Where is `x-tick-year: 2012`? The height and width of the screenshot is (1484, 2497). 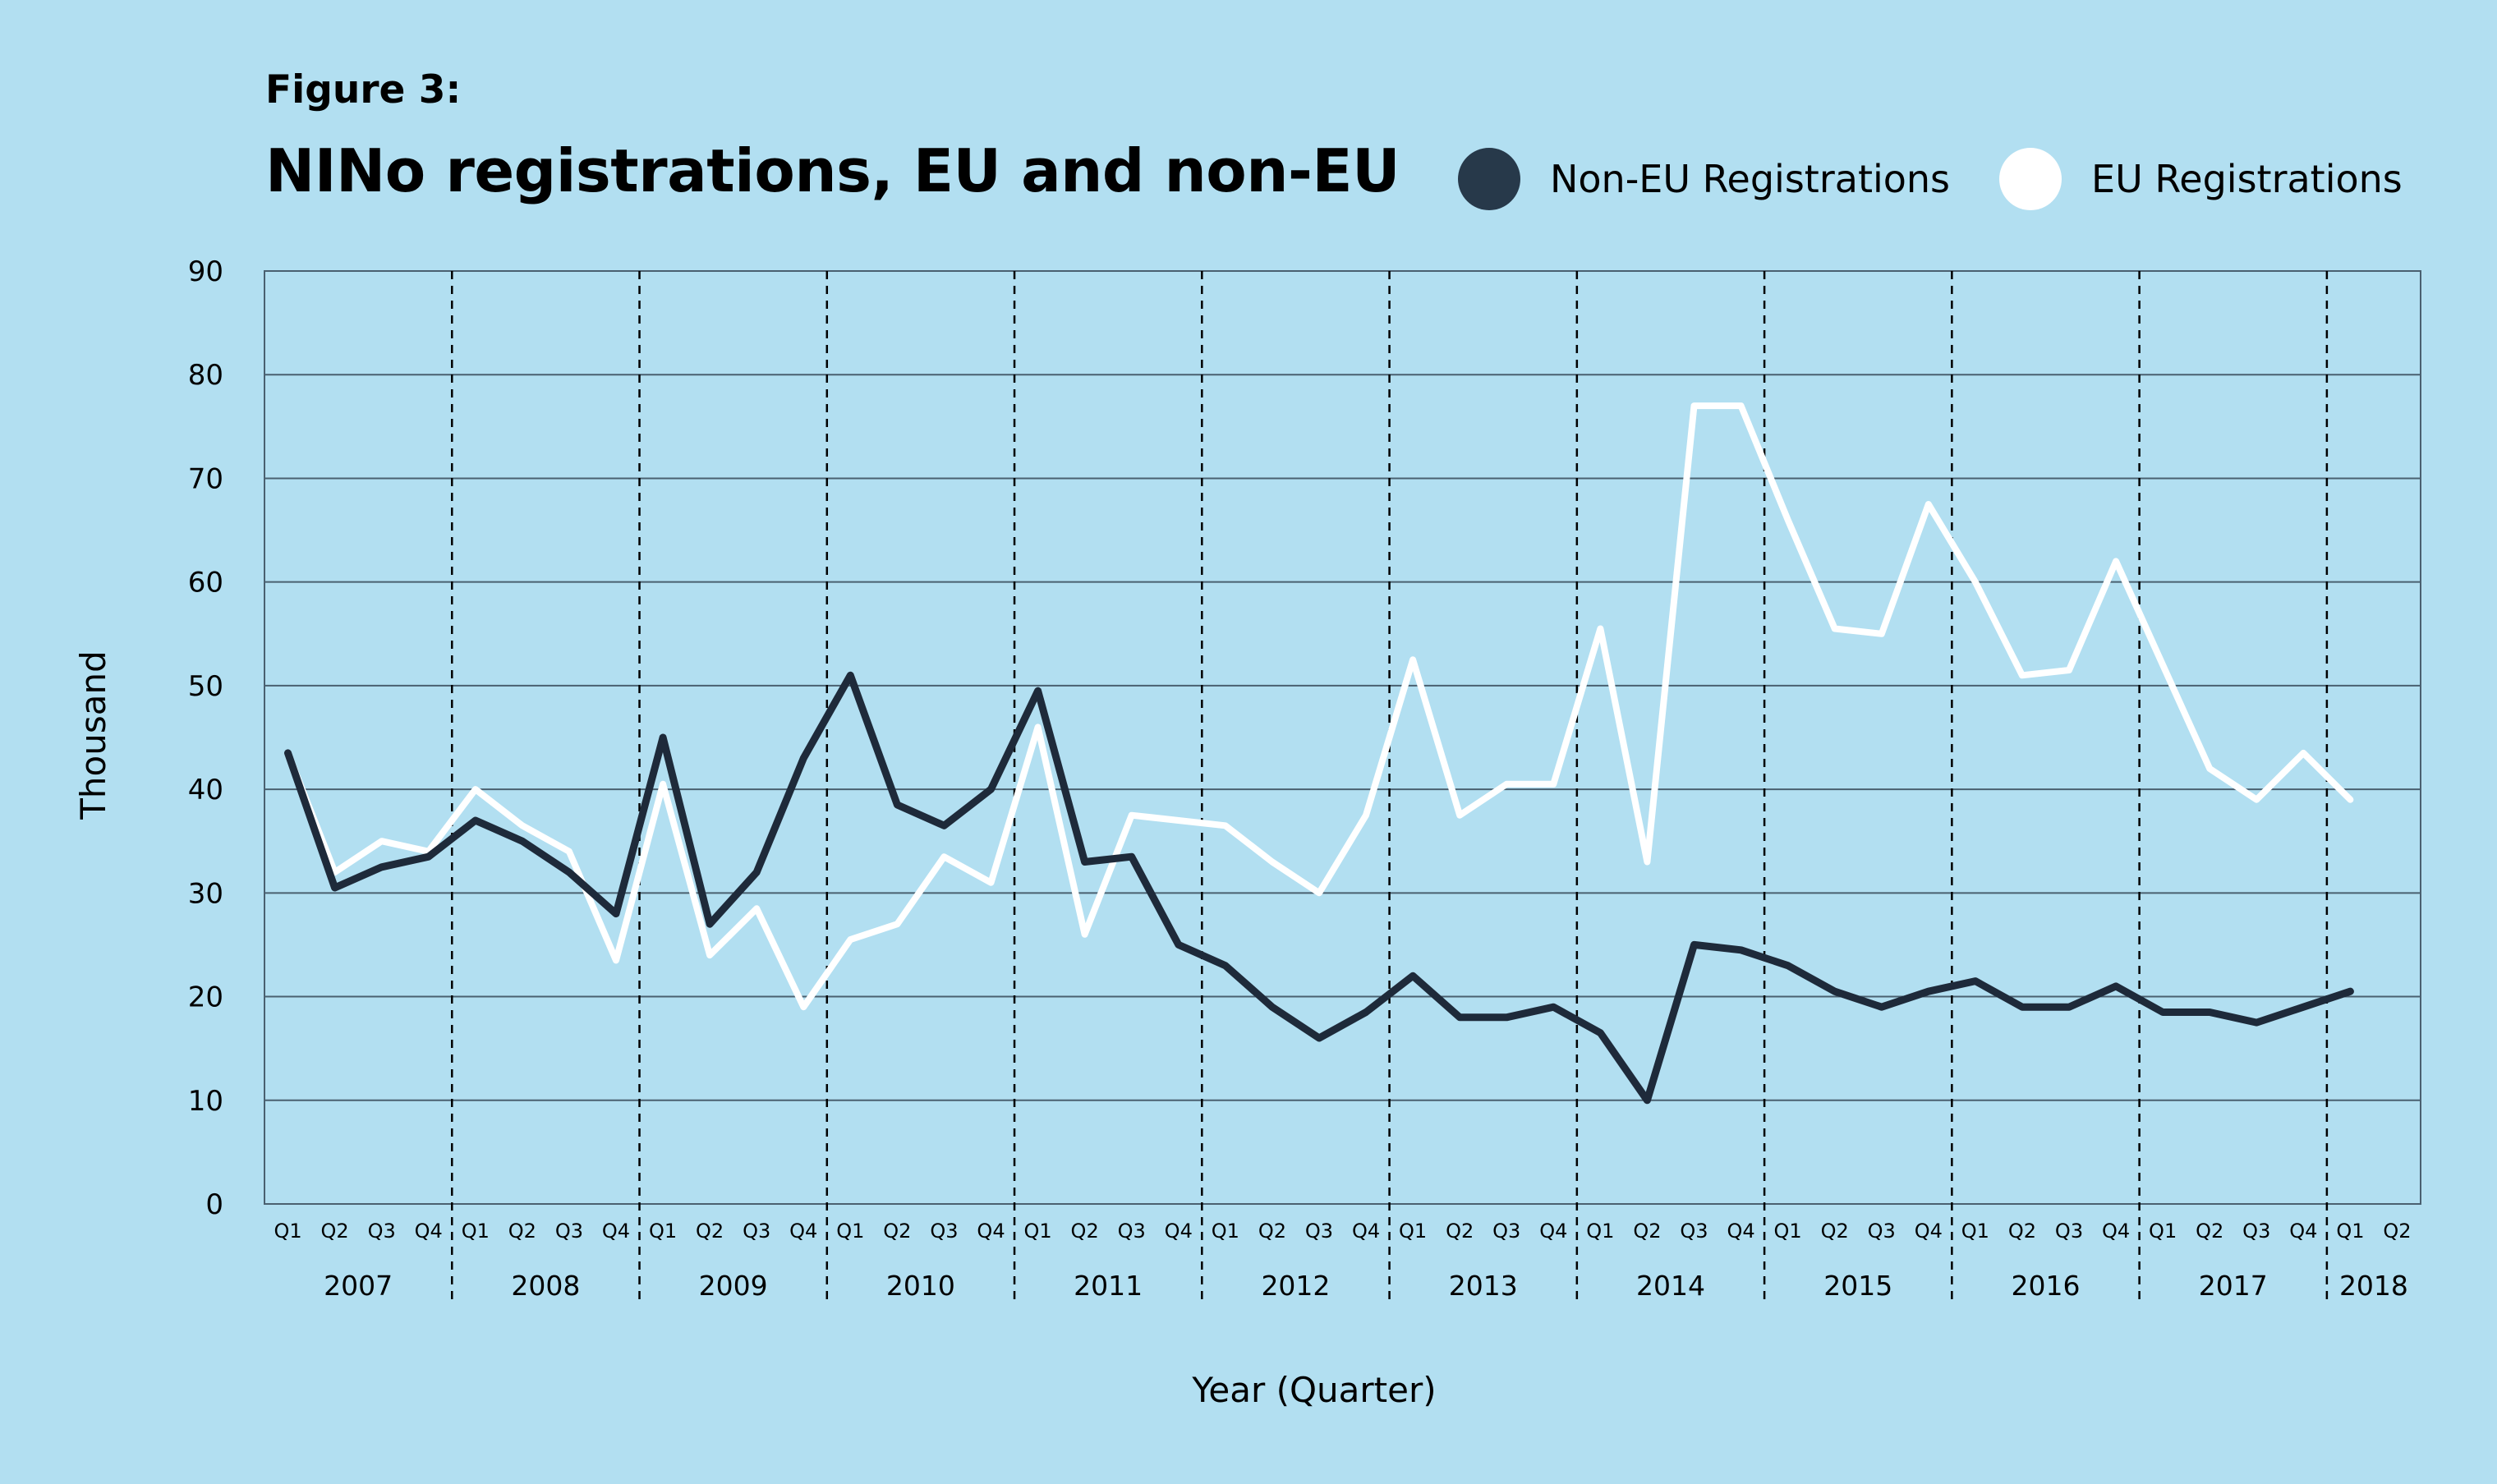
x-tick-year: 2012 is located at coordinates (1295, 1286).